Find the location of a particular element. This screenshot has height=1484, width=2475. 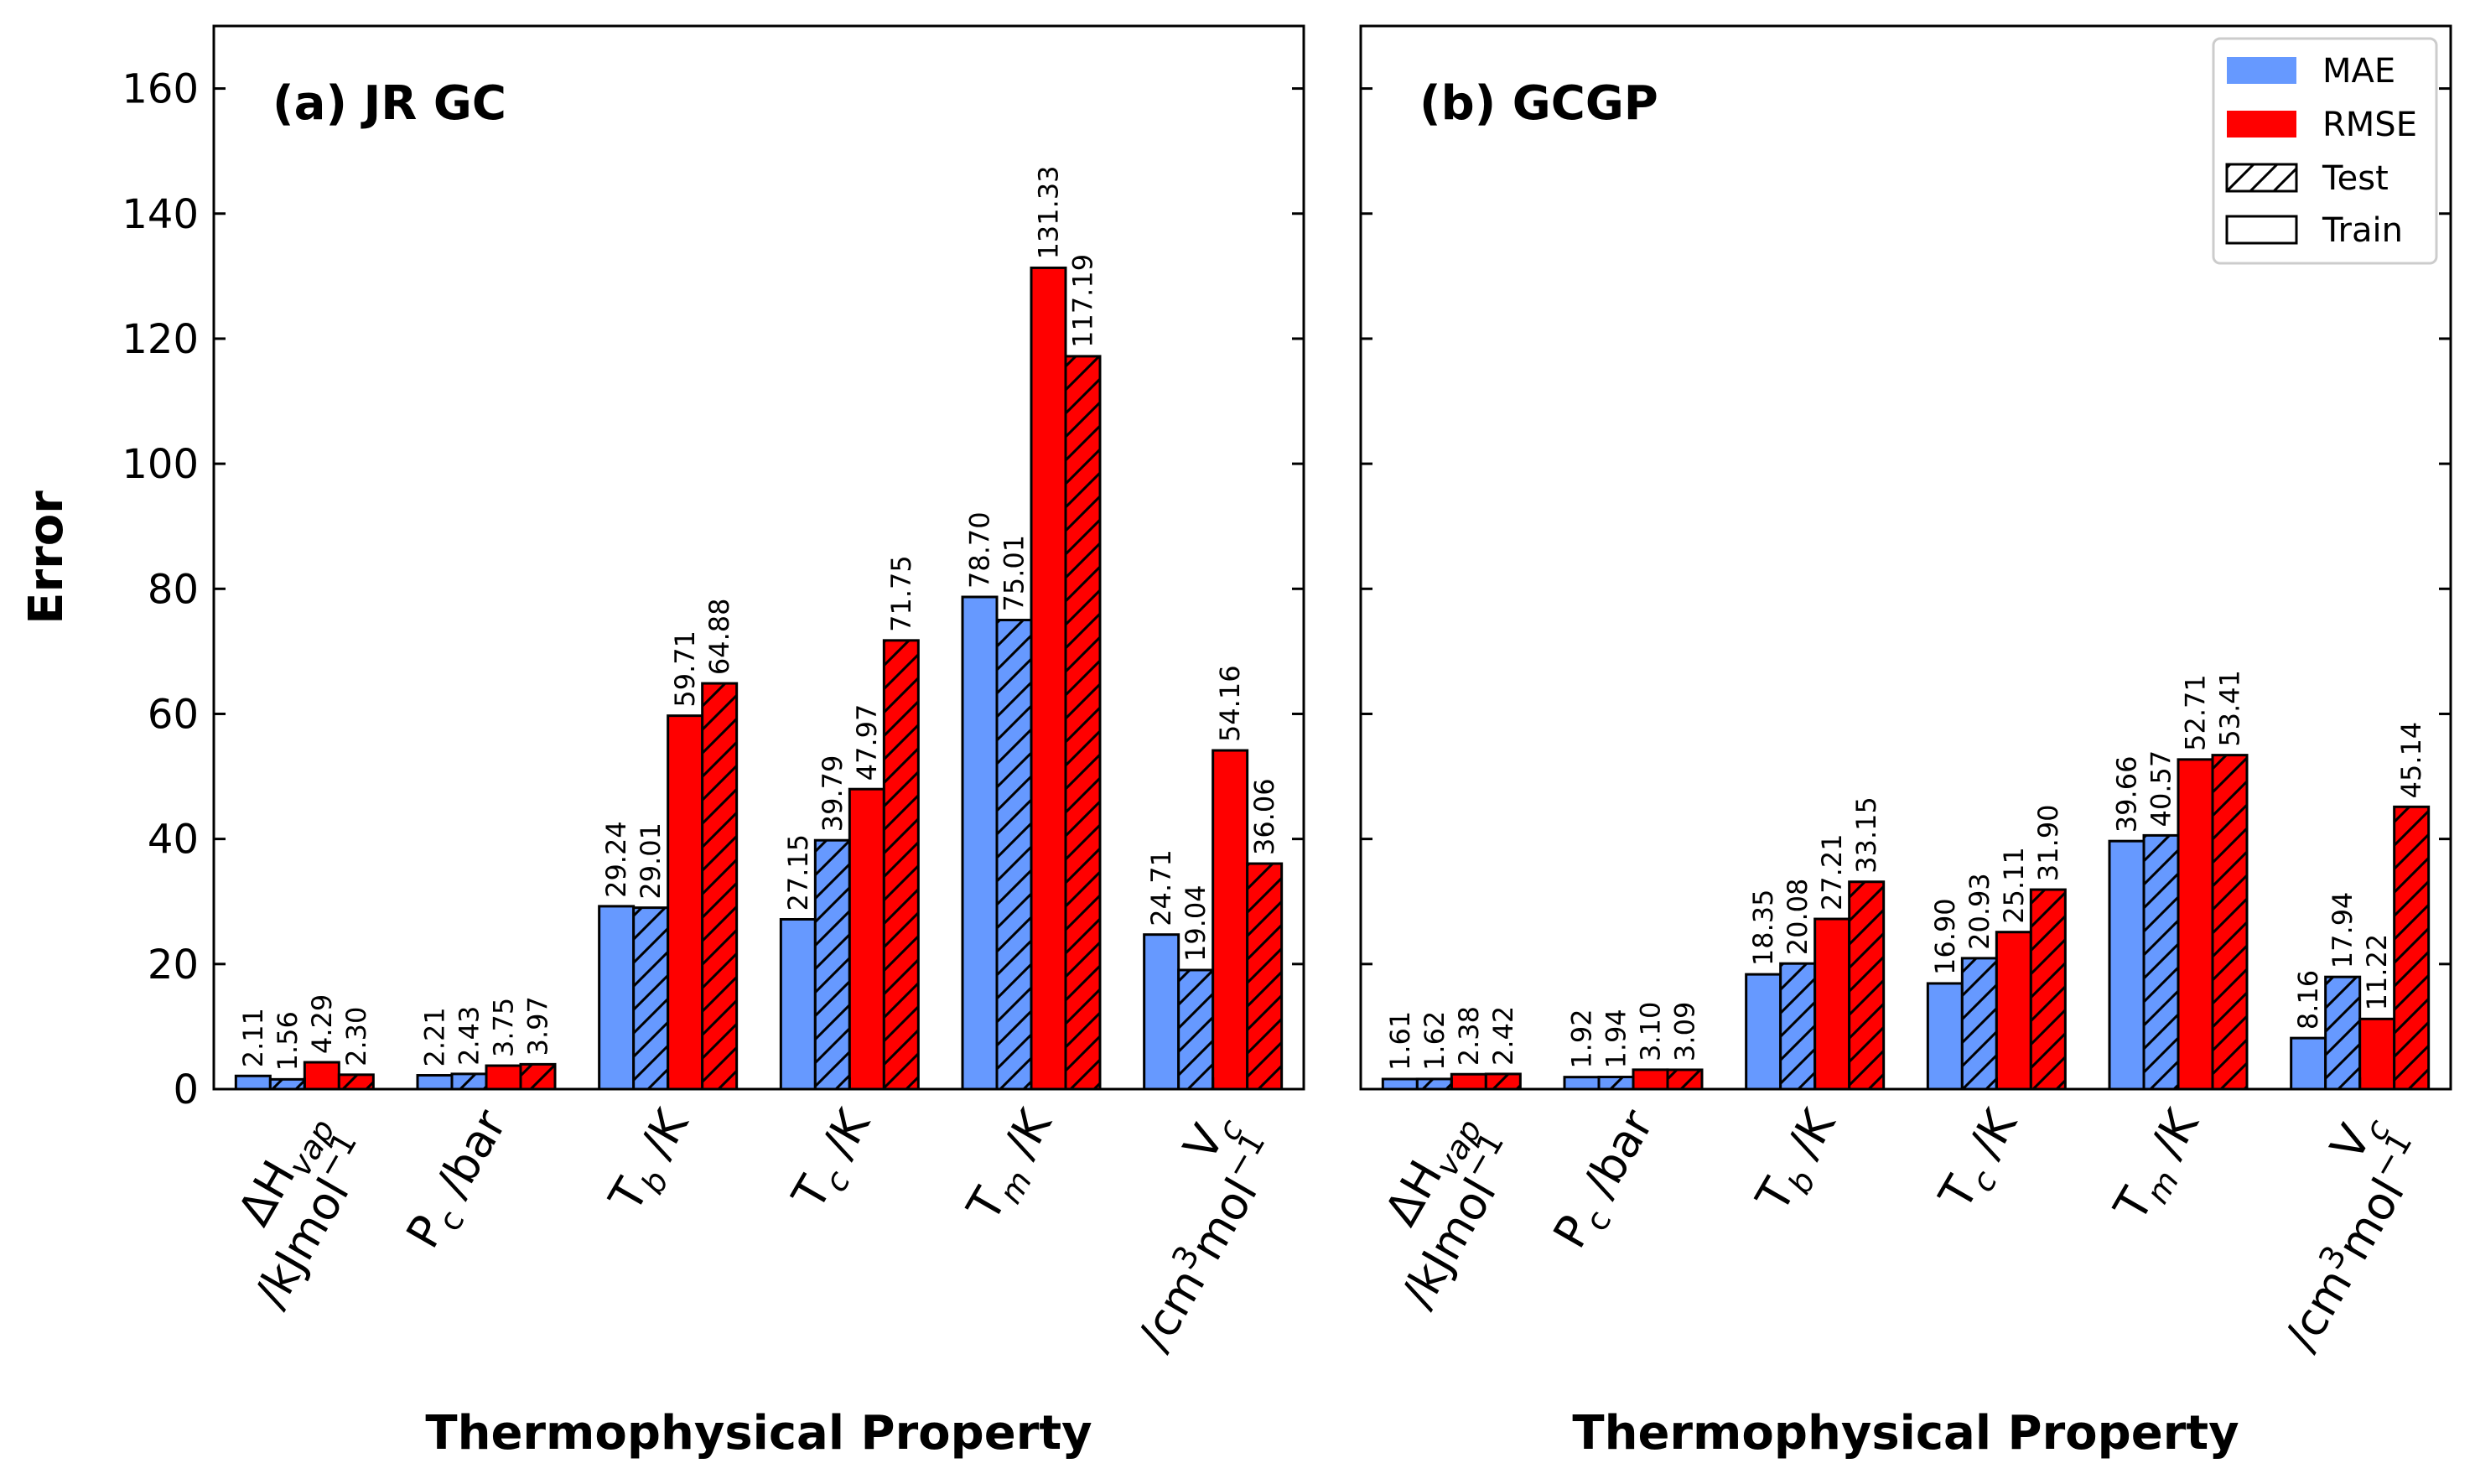

y-tick-label: 100 is located at coordinates (160, 464).